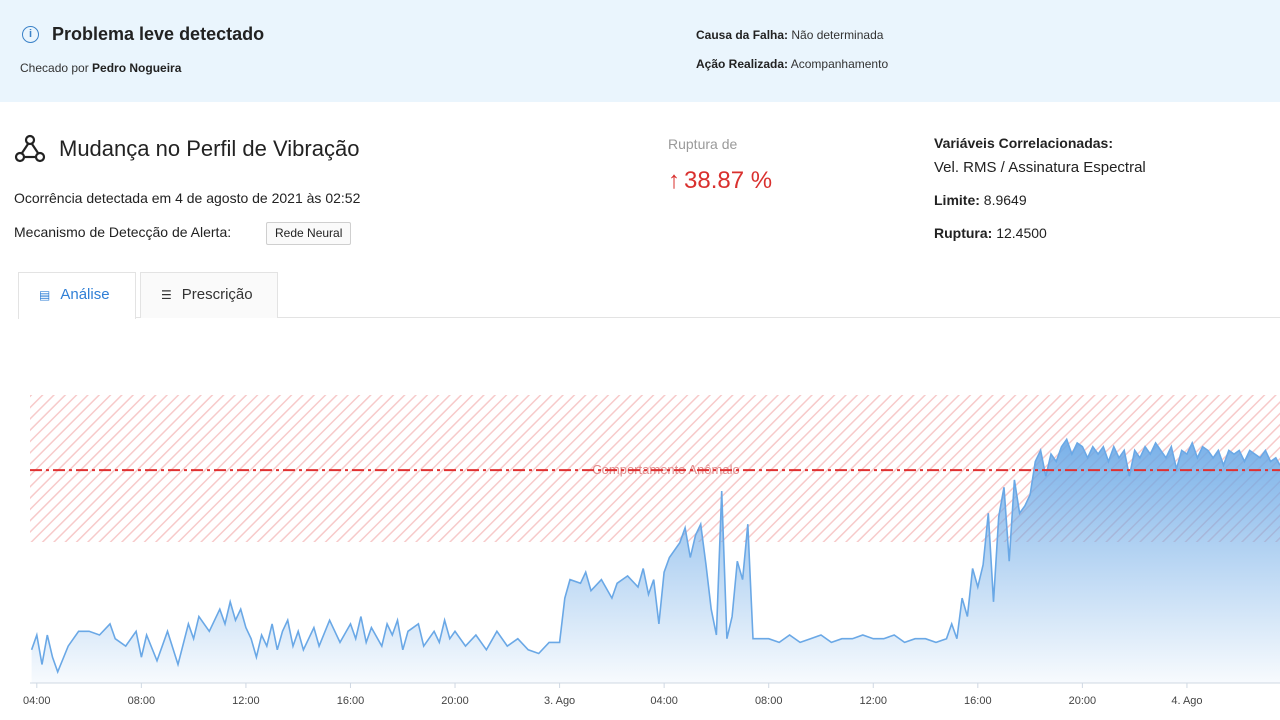 Image resolution: width=1280 pixels, height=720 pixels. I want to click on correlated-title: Variáveis Correlacionadas:, so click(1023, 143).